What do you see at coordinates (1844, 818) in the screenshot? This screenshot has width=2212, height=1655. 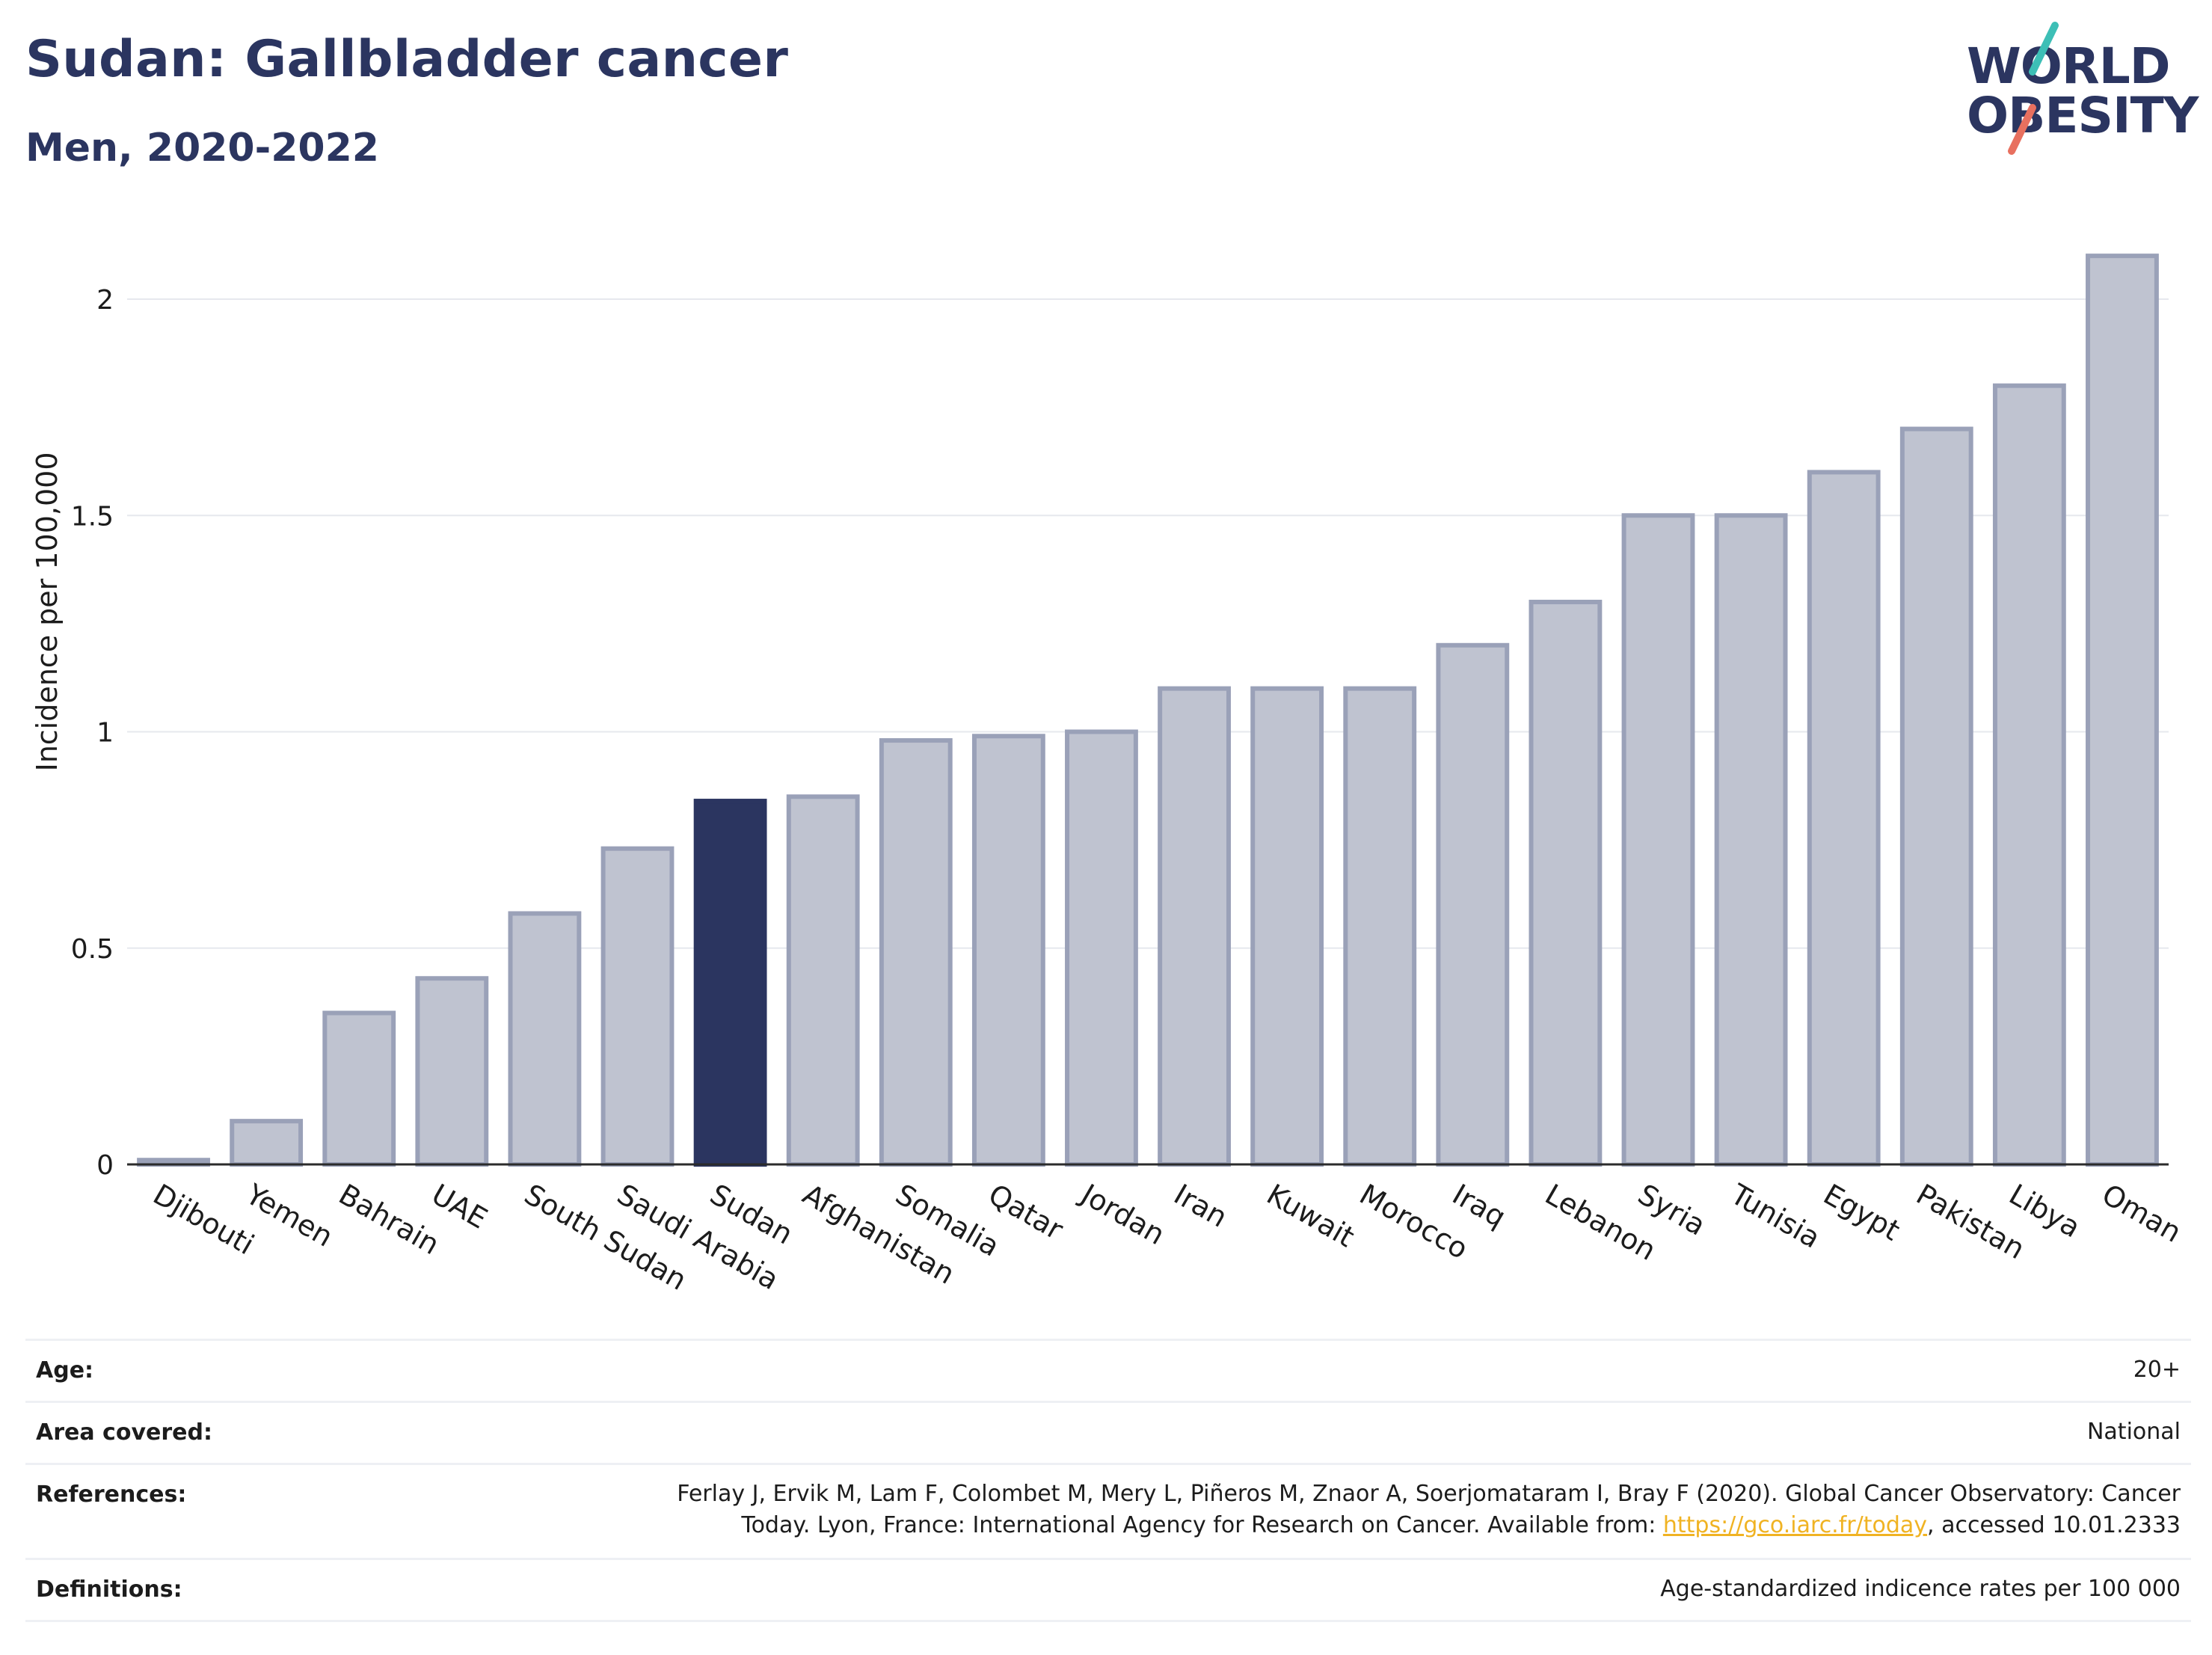 I see `bar-egypt` at bounding box center [1844, 818].